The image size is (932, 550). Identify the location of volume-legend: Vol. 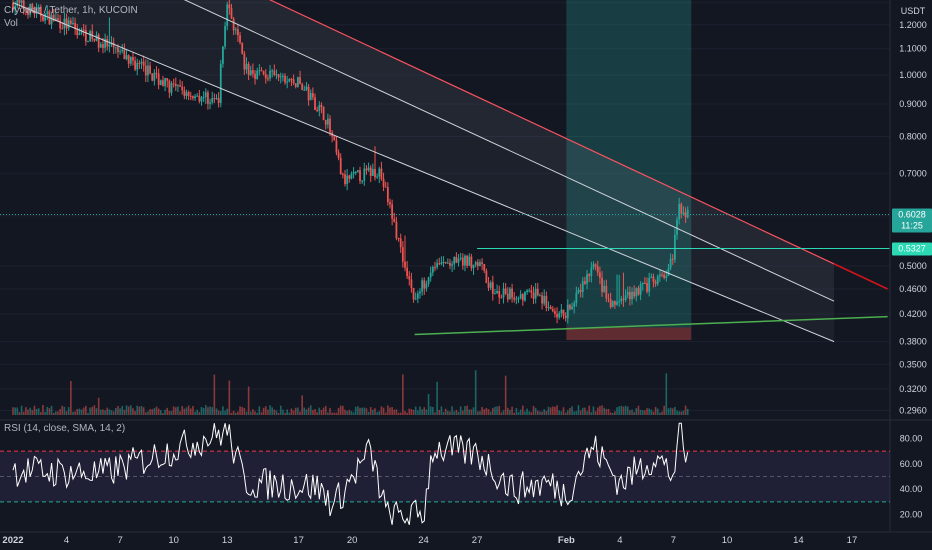
(11, 24).